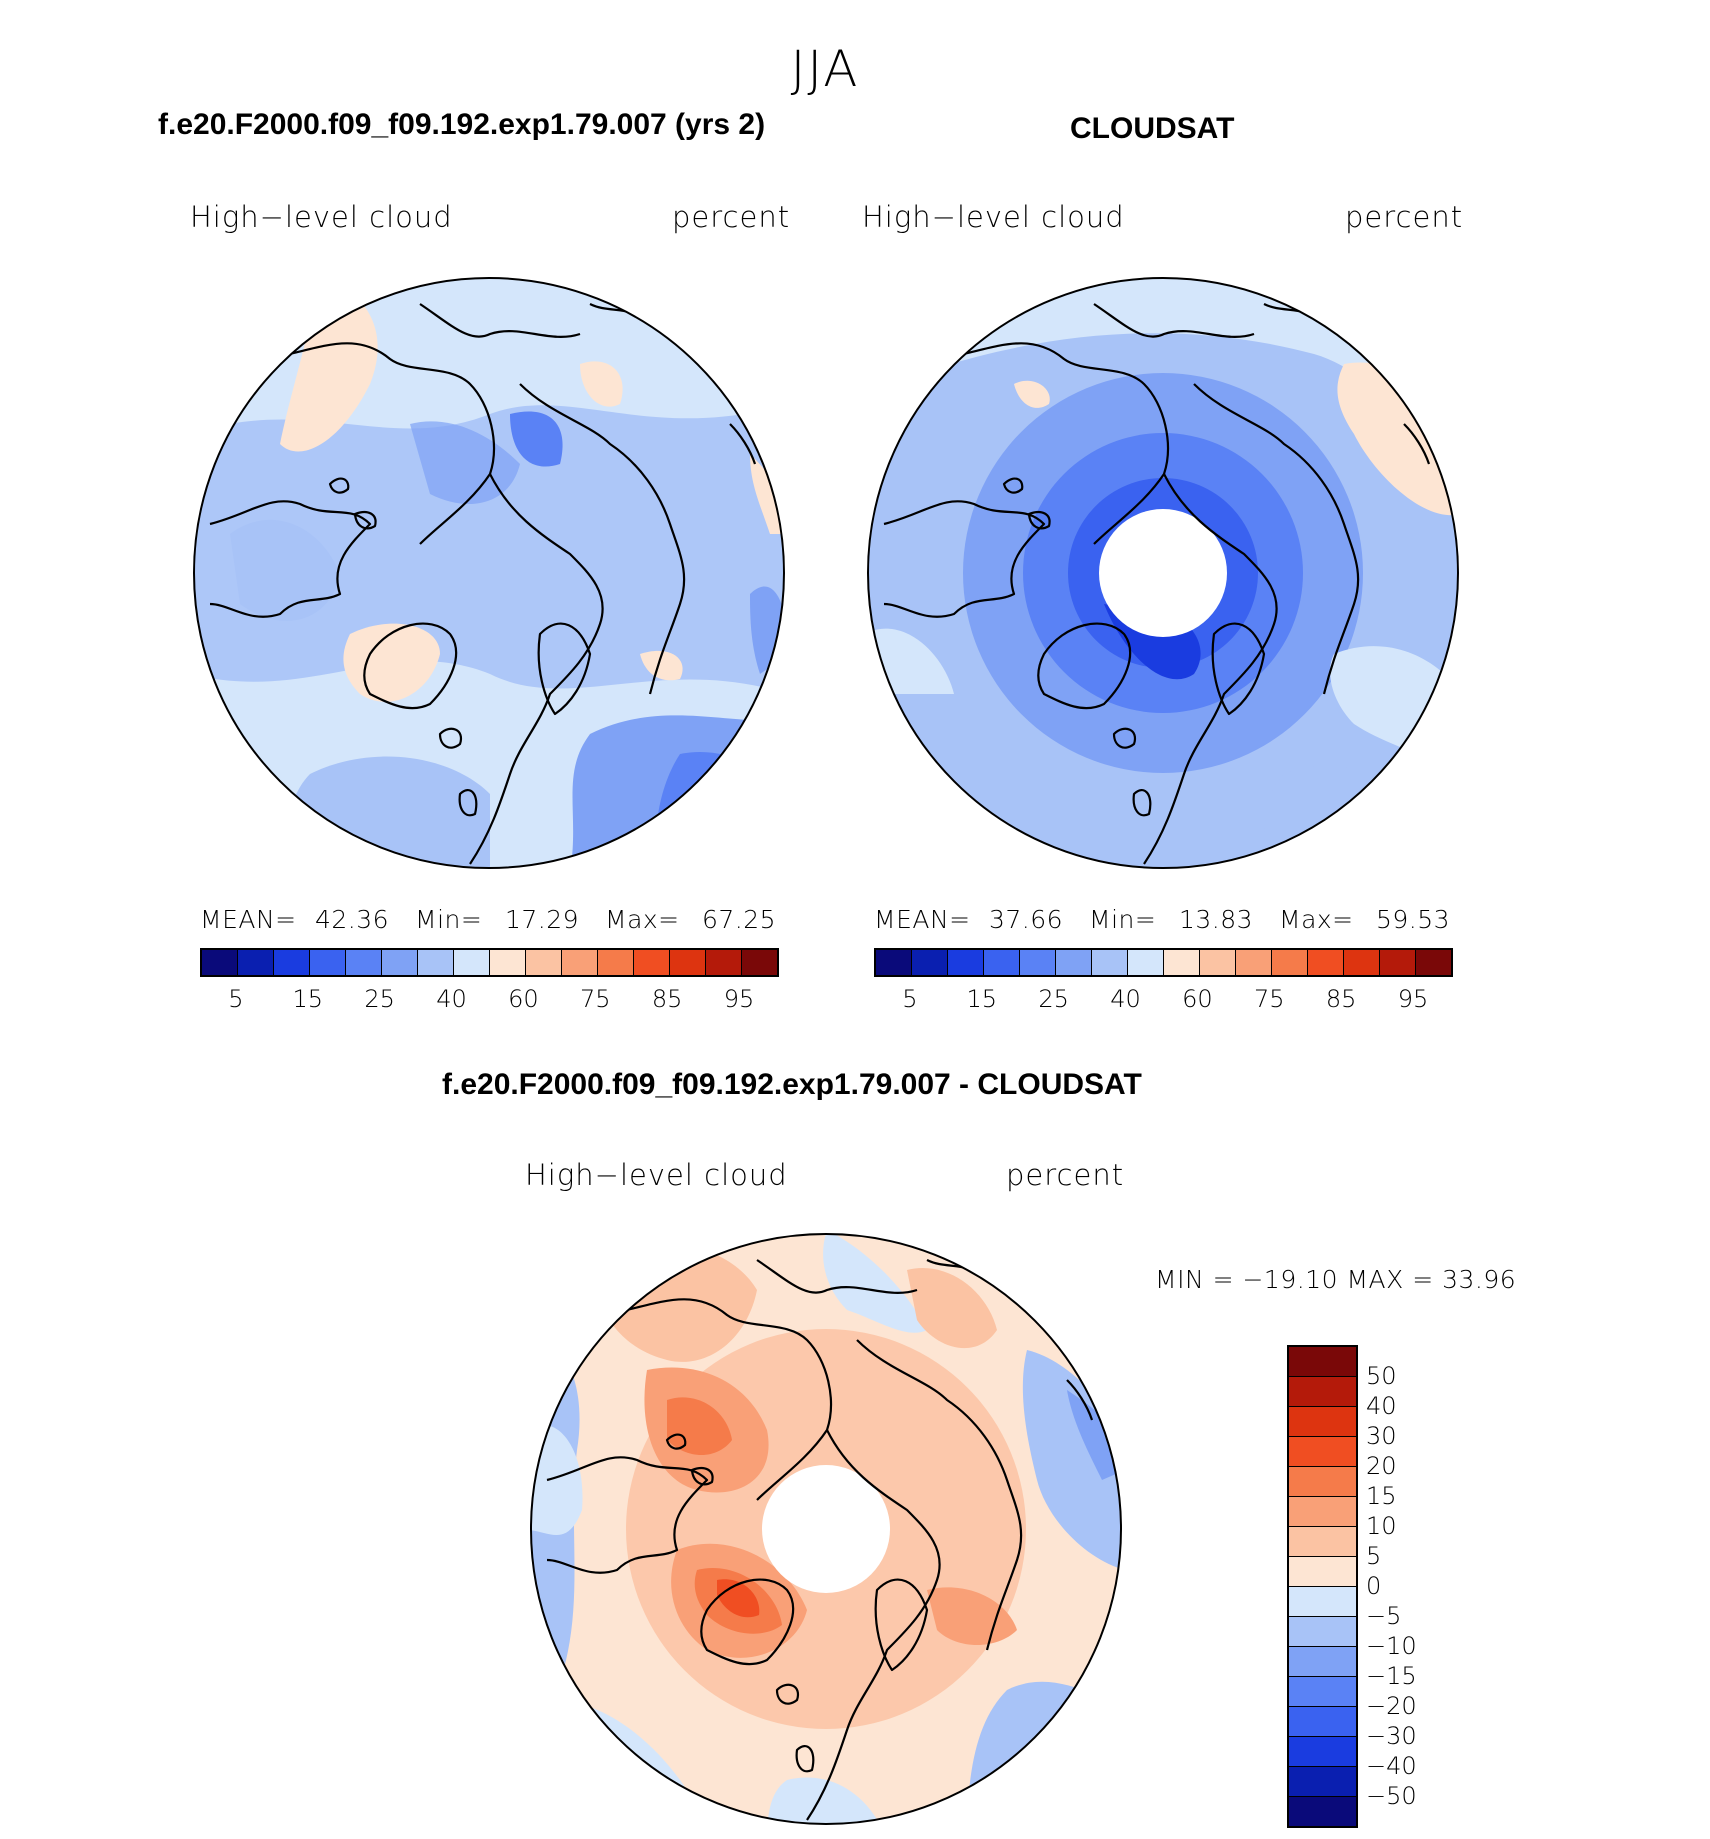  I want to click on obs-min-value: 13.83, so click(1216, 919).